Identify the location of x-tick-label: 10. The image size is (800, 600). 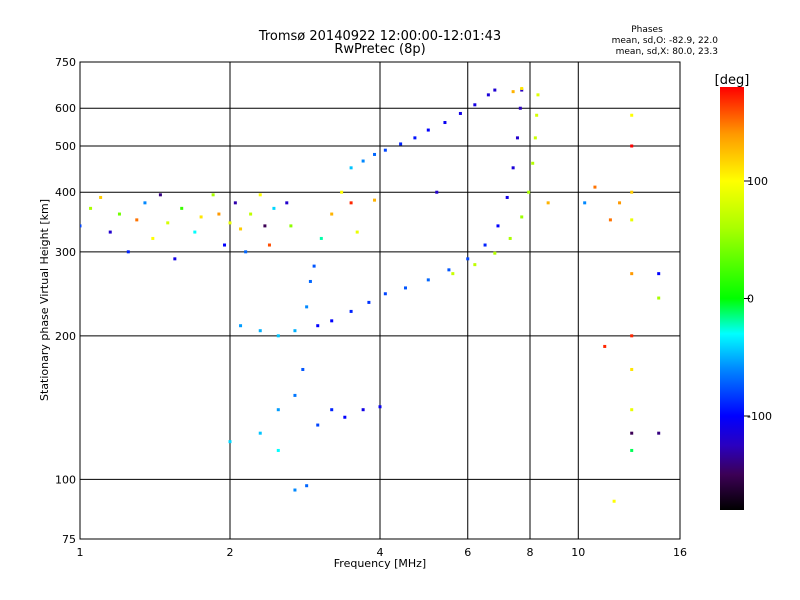
(578, 552).